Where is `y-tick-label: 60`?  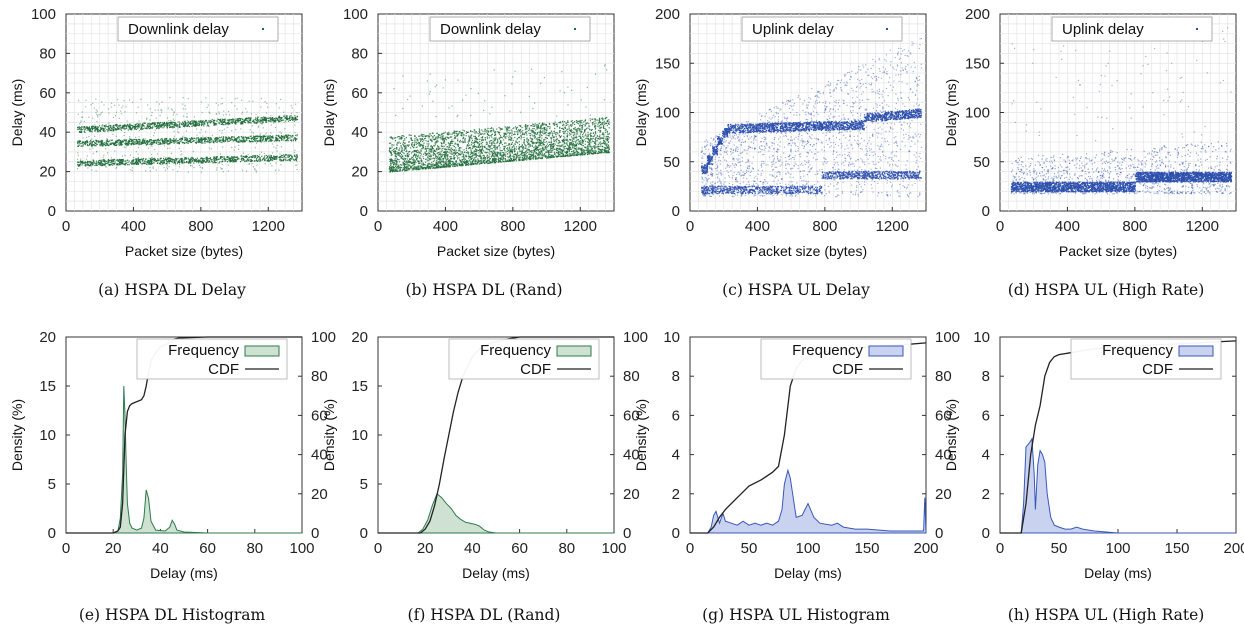
y-tick-label: 60 is located at coordinates (359, 93).